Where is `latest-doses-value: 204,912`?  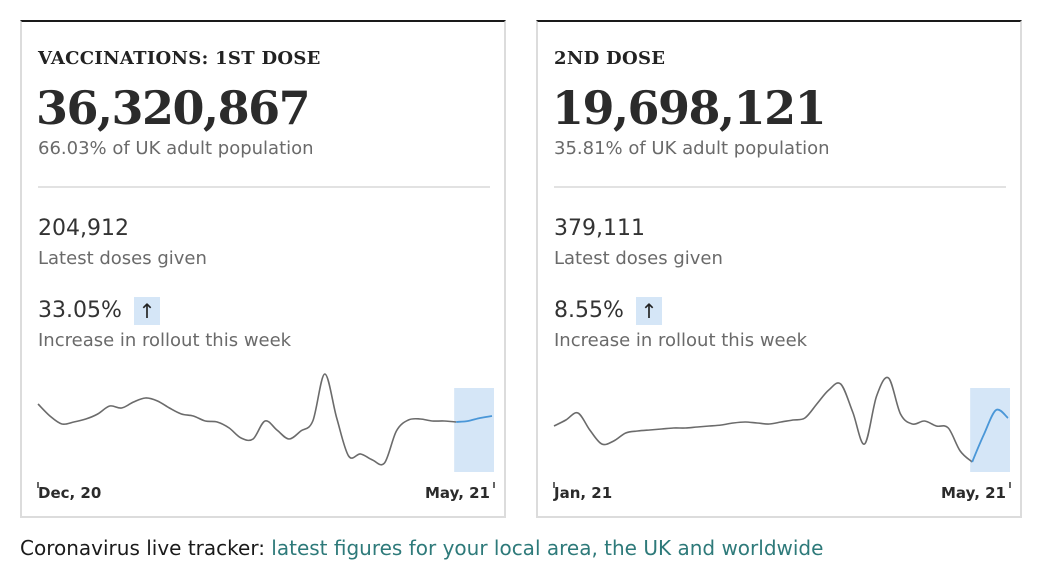 latest-doses-value: 204,912 is located at coordinates (83, 228).